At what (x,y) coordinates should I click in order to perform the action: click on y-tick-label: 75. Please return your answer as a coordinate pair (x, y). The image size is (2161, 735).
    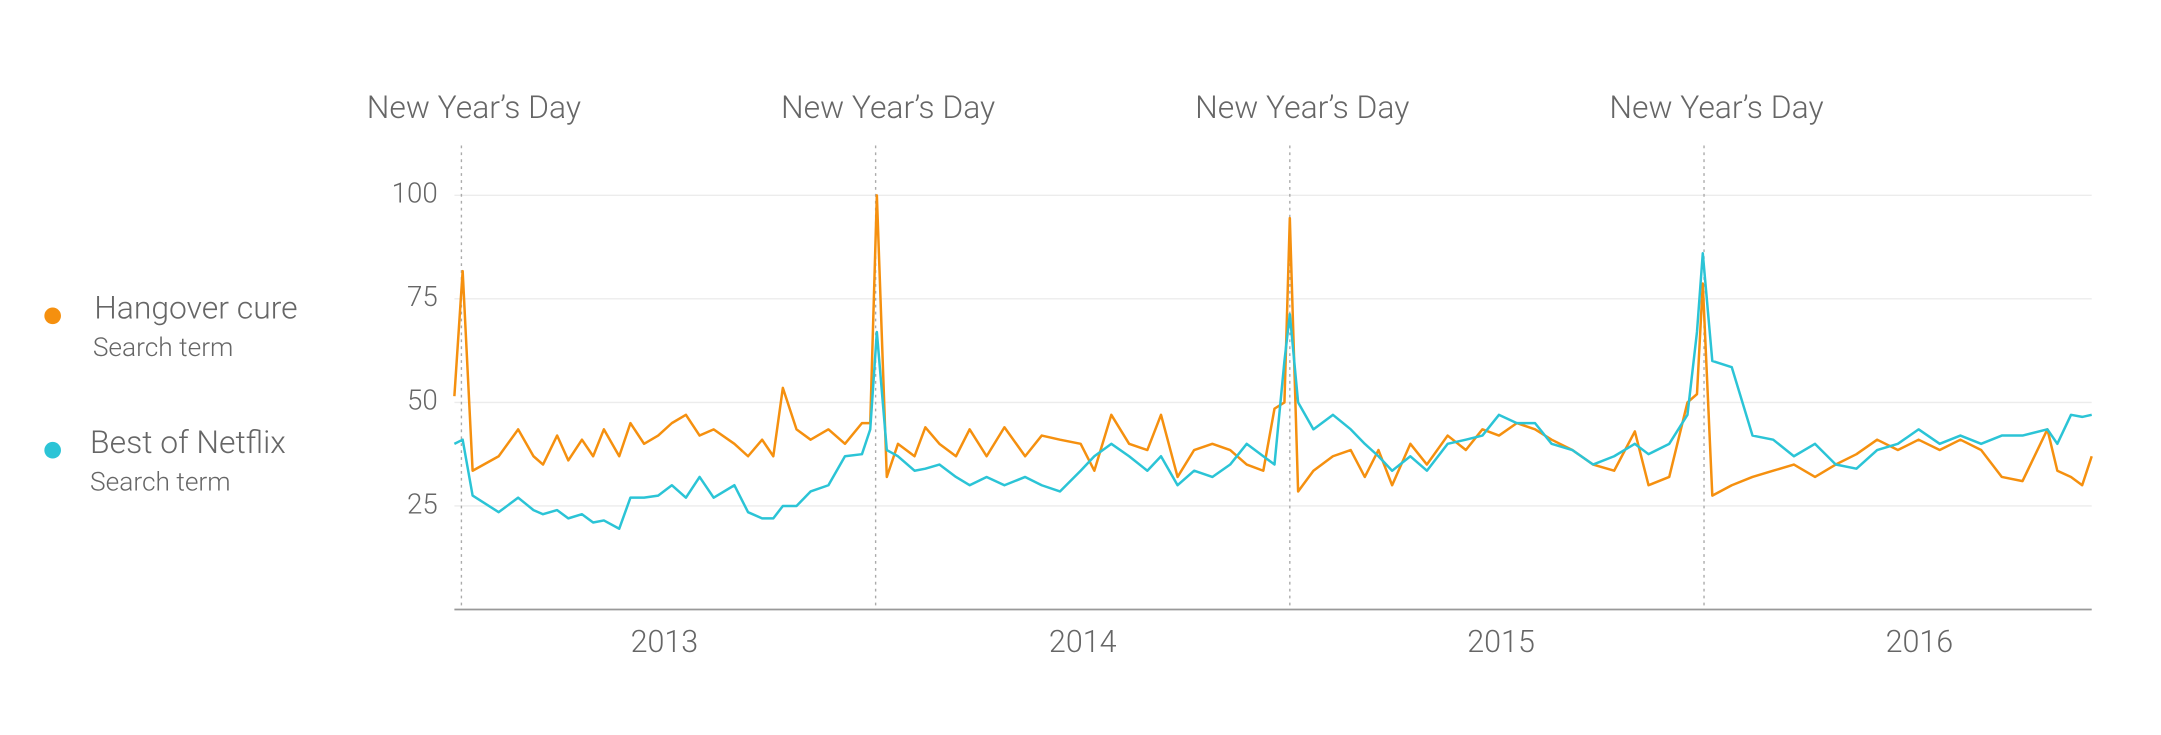
    Looking at the image, I should click on (422, 296).